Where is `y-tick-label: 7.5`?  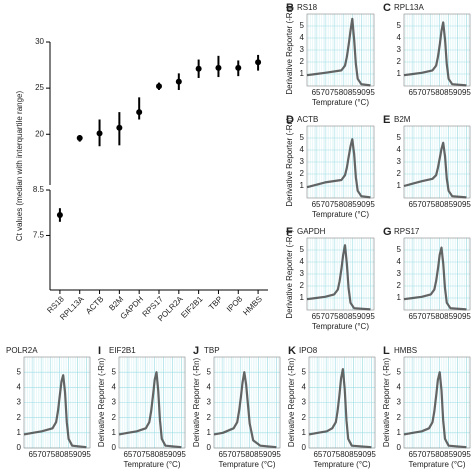 y-tick-label: 7.5 is located at coordinates (39, 235).